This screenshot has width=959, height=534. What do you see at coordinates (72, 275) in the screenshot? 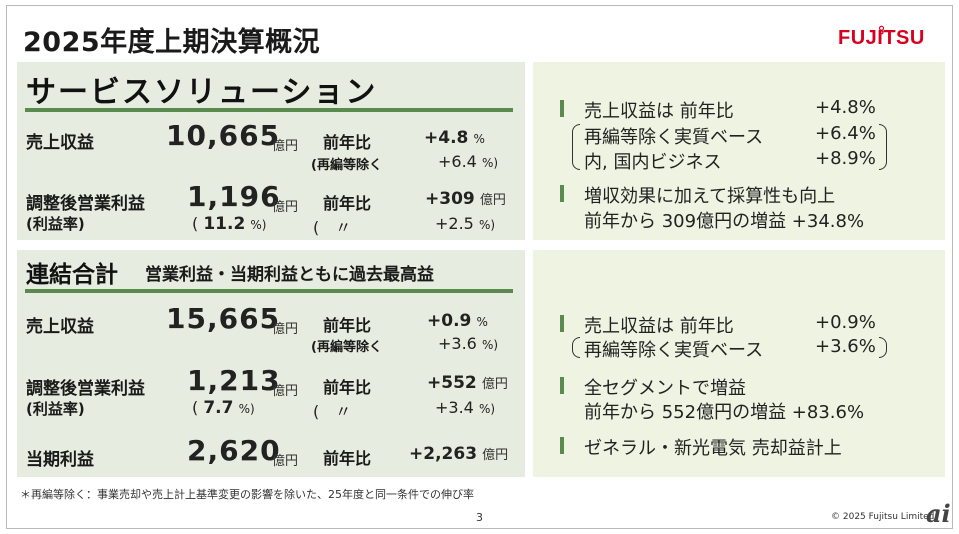
I see `consolidated-heading: 連結合計` at bounding box center [72, 275].